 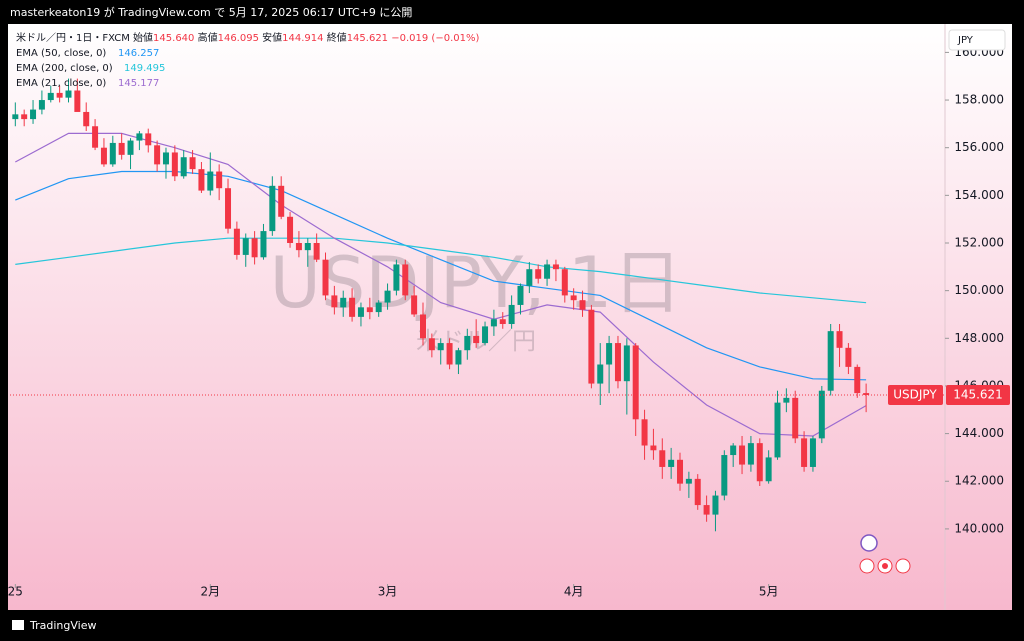 What do you see at coordinates (138, 83) in the screenshot?
I see `legend-value: 145.177` at bounding box center [138, 83].